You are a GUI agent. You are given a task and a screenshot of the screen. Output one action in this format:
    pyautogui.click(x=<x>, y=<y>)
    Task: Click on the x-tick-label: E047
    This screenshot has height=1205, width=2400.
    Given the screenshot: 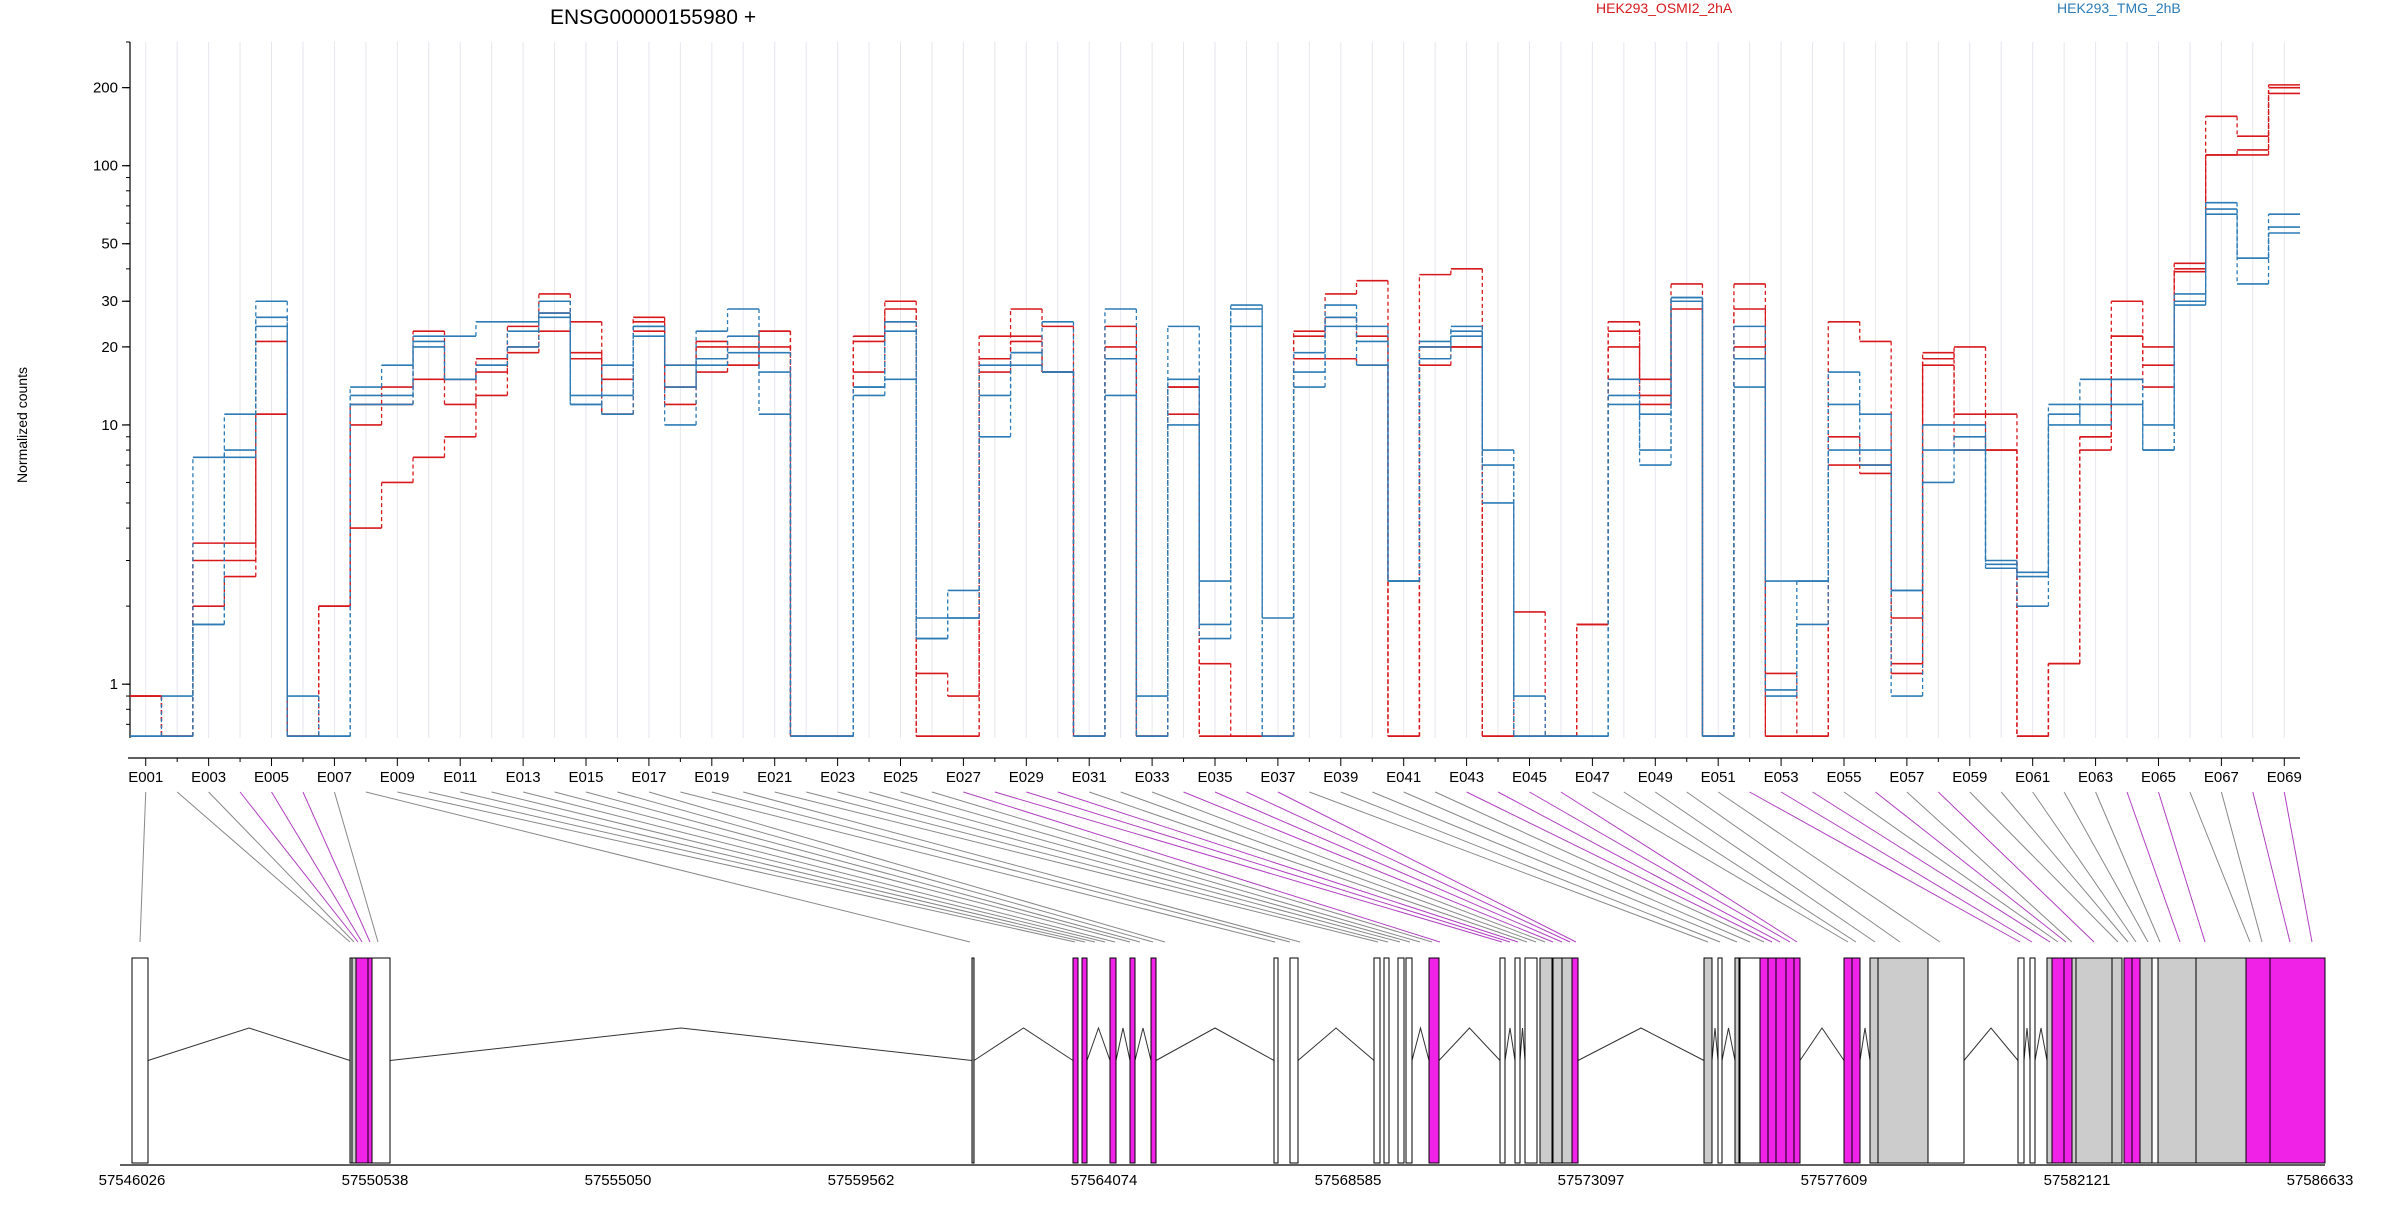 What is the action you would take?
    pyautogui.click(x=1592, y=777)
    